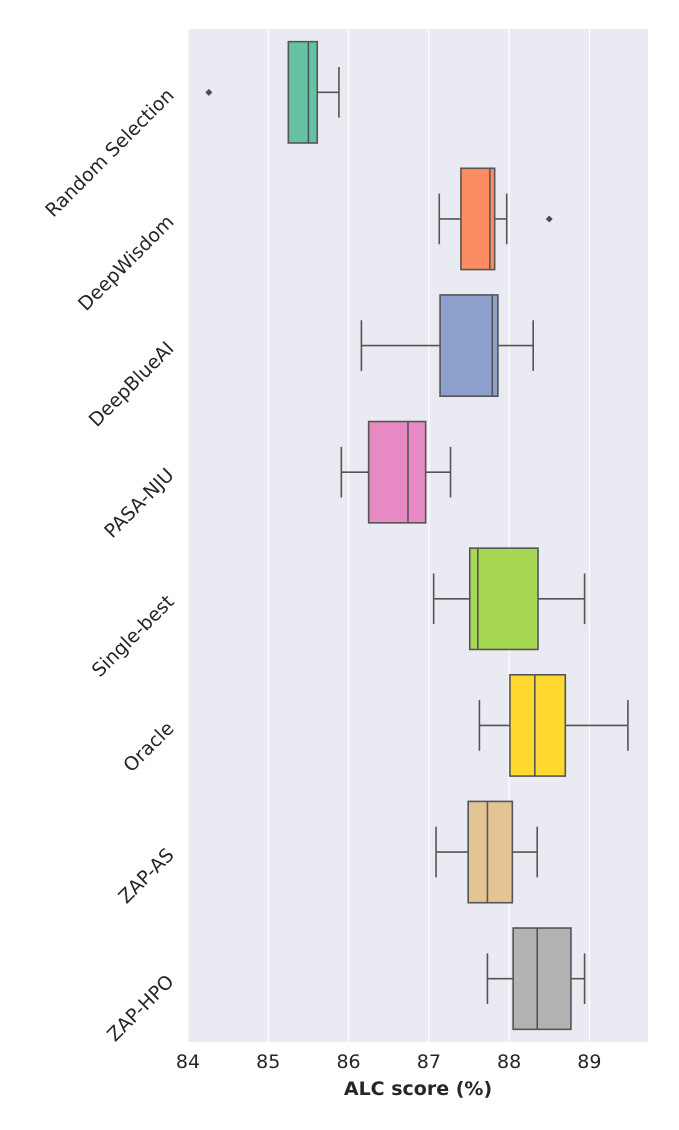 This screenshot has width=679, height=1130. What do you see at coordinates (109, 152) in the screenshot?
I see `y-category-label: Random Selection` at bounding box center [109, 152].